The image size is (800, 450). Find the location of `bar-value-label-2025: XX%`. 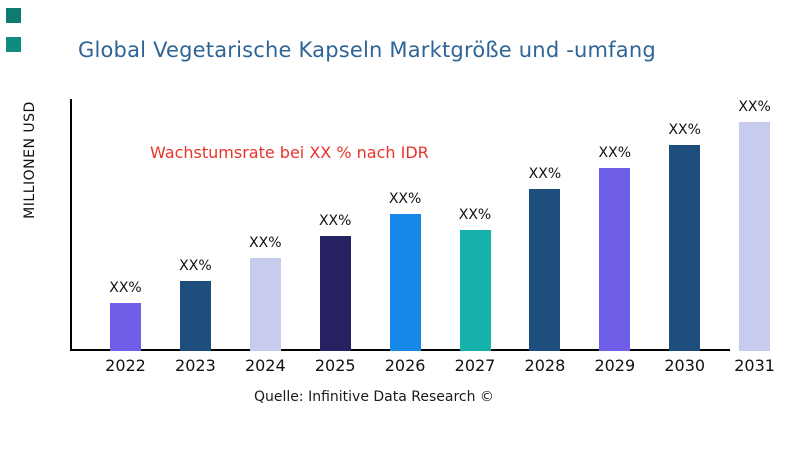

bar-value-label-2025: XX% is located at coordinates (335, 221).